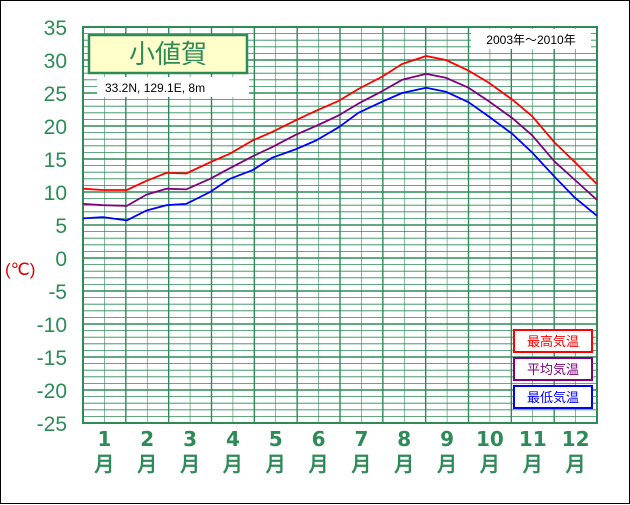 The image size is (630, 505). I want to click on month-number-label: 1, so click(104, 439).